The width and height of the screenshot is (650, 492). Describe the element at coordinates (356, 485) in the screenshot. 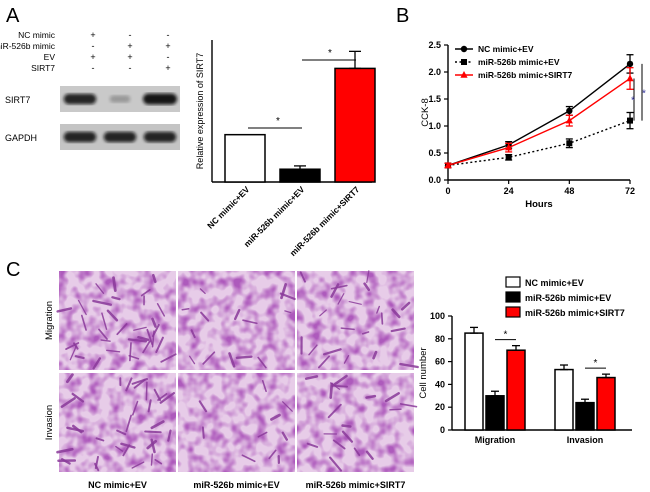

I see `column-label-mir-526b-mimic-sirt7: miR-526b mimic+SIRT7` at that location.